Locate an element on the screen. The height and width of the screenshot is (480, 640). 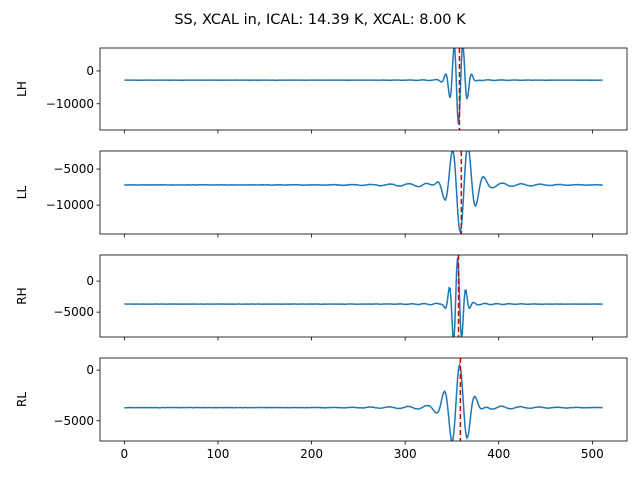
x-tick-label: 0 is located at coordinates (125, 454).